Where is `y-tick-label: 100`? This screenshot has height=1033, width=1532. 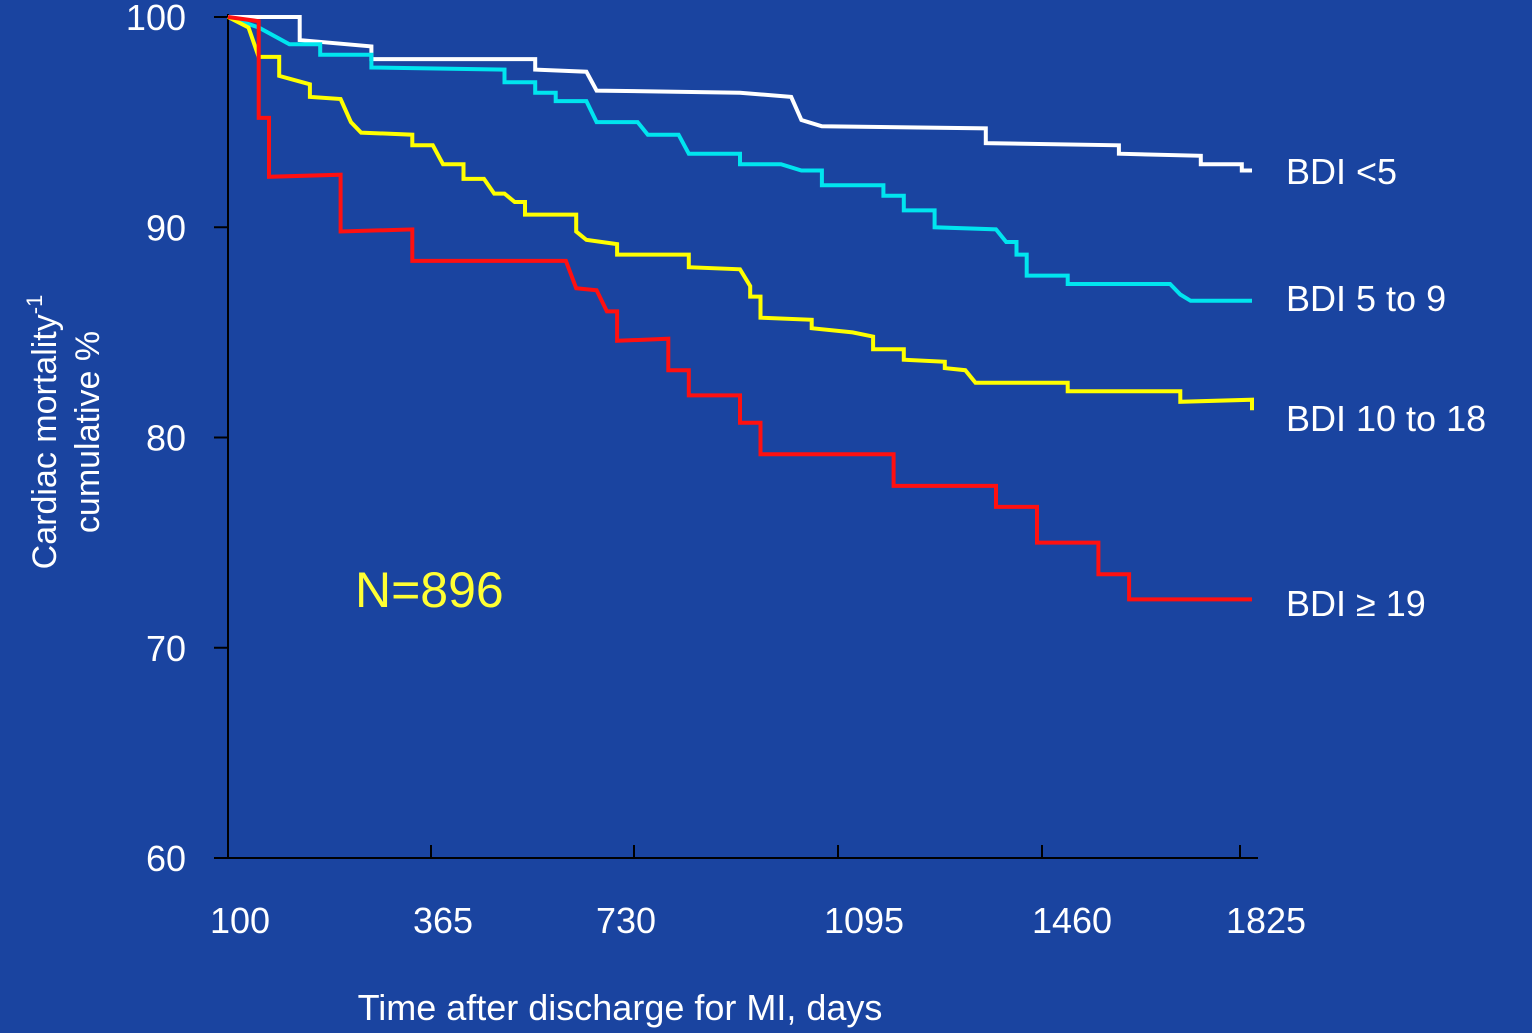 y-tick-label: 100 is located at coordinates (156, 19).